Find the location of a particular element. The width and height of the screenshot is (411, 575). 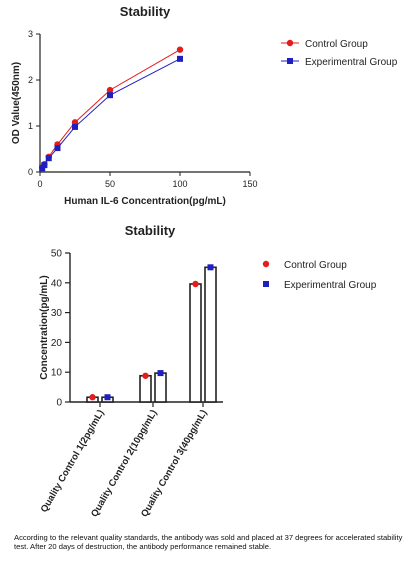

x-tick-label: 0 is located at coordinates (39, 184).